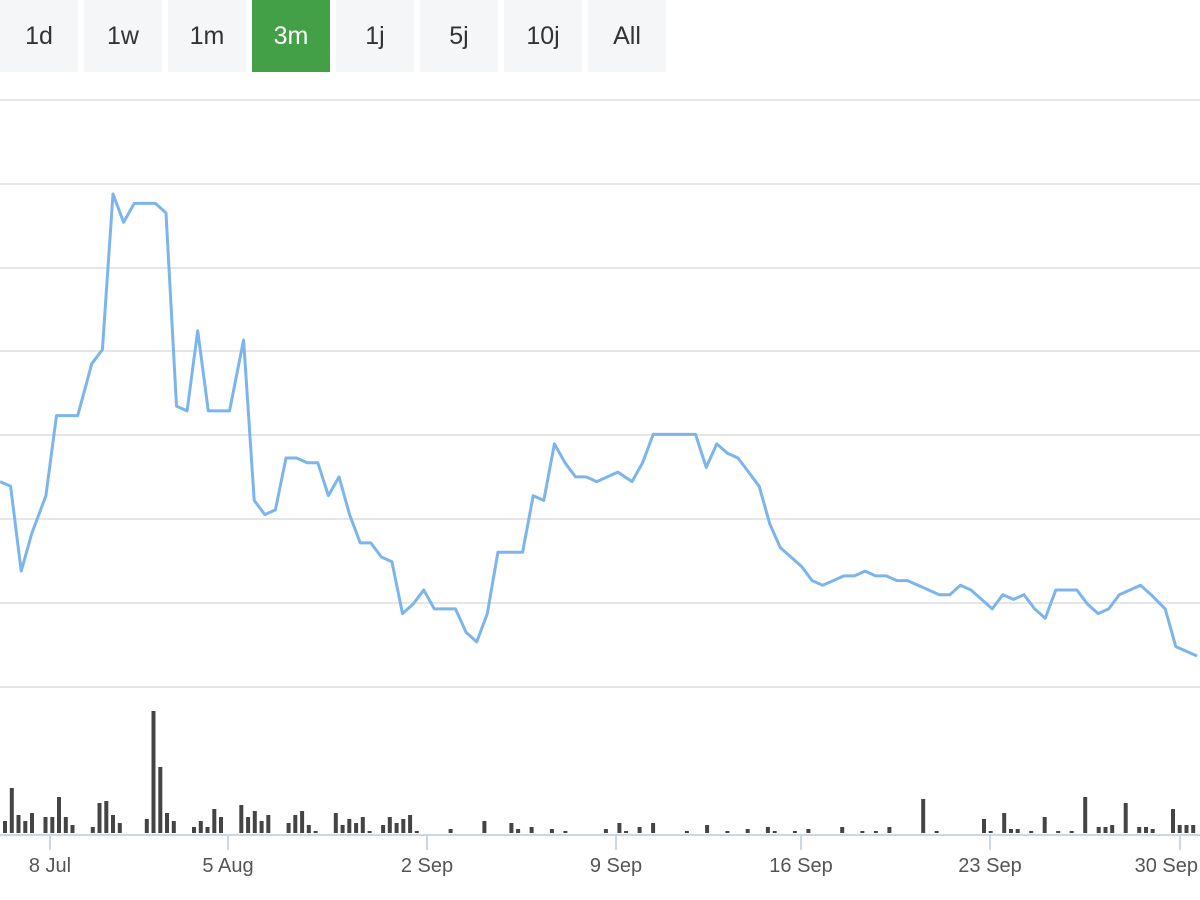 Image resolution: width=1200 pixels, height=900 pixels. What do you see at coordinates (616, 866) in the screenshot?
I see `x-tick-label: 9 Sep` at bounding box center [616, 866].